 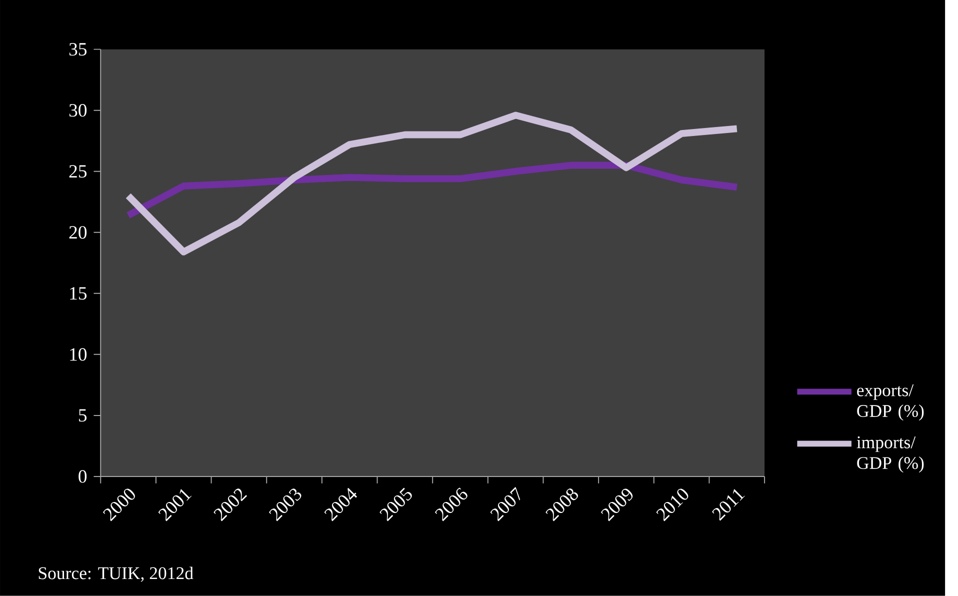 What do you see at coordinates (78, 354) in the screenshot?
I see `y-tick-label: 10` at bounding box center [78, 354].